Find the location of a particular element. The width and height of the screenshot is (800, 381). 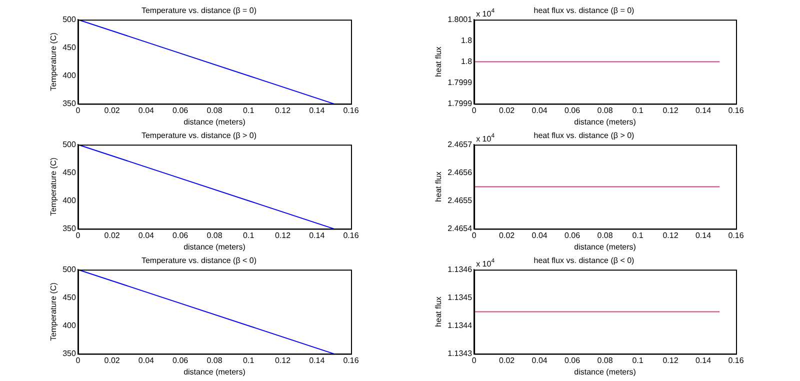

chart-title: heat flux vs. distance (β < 0) is located at coordinates (584, 261).